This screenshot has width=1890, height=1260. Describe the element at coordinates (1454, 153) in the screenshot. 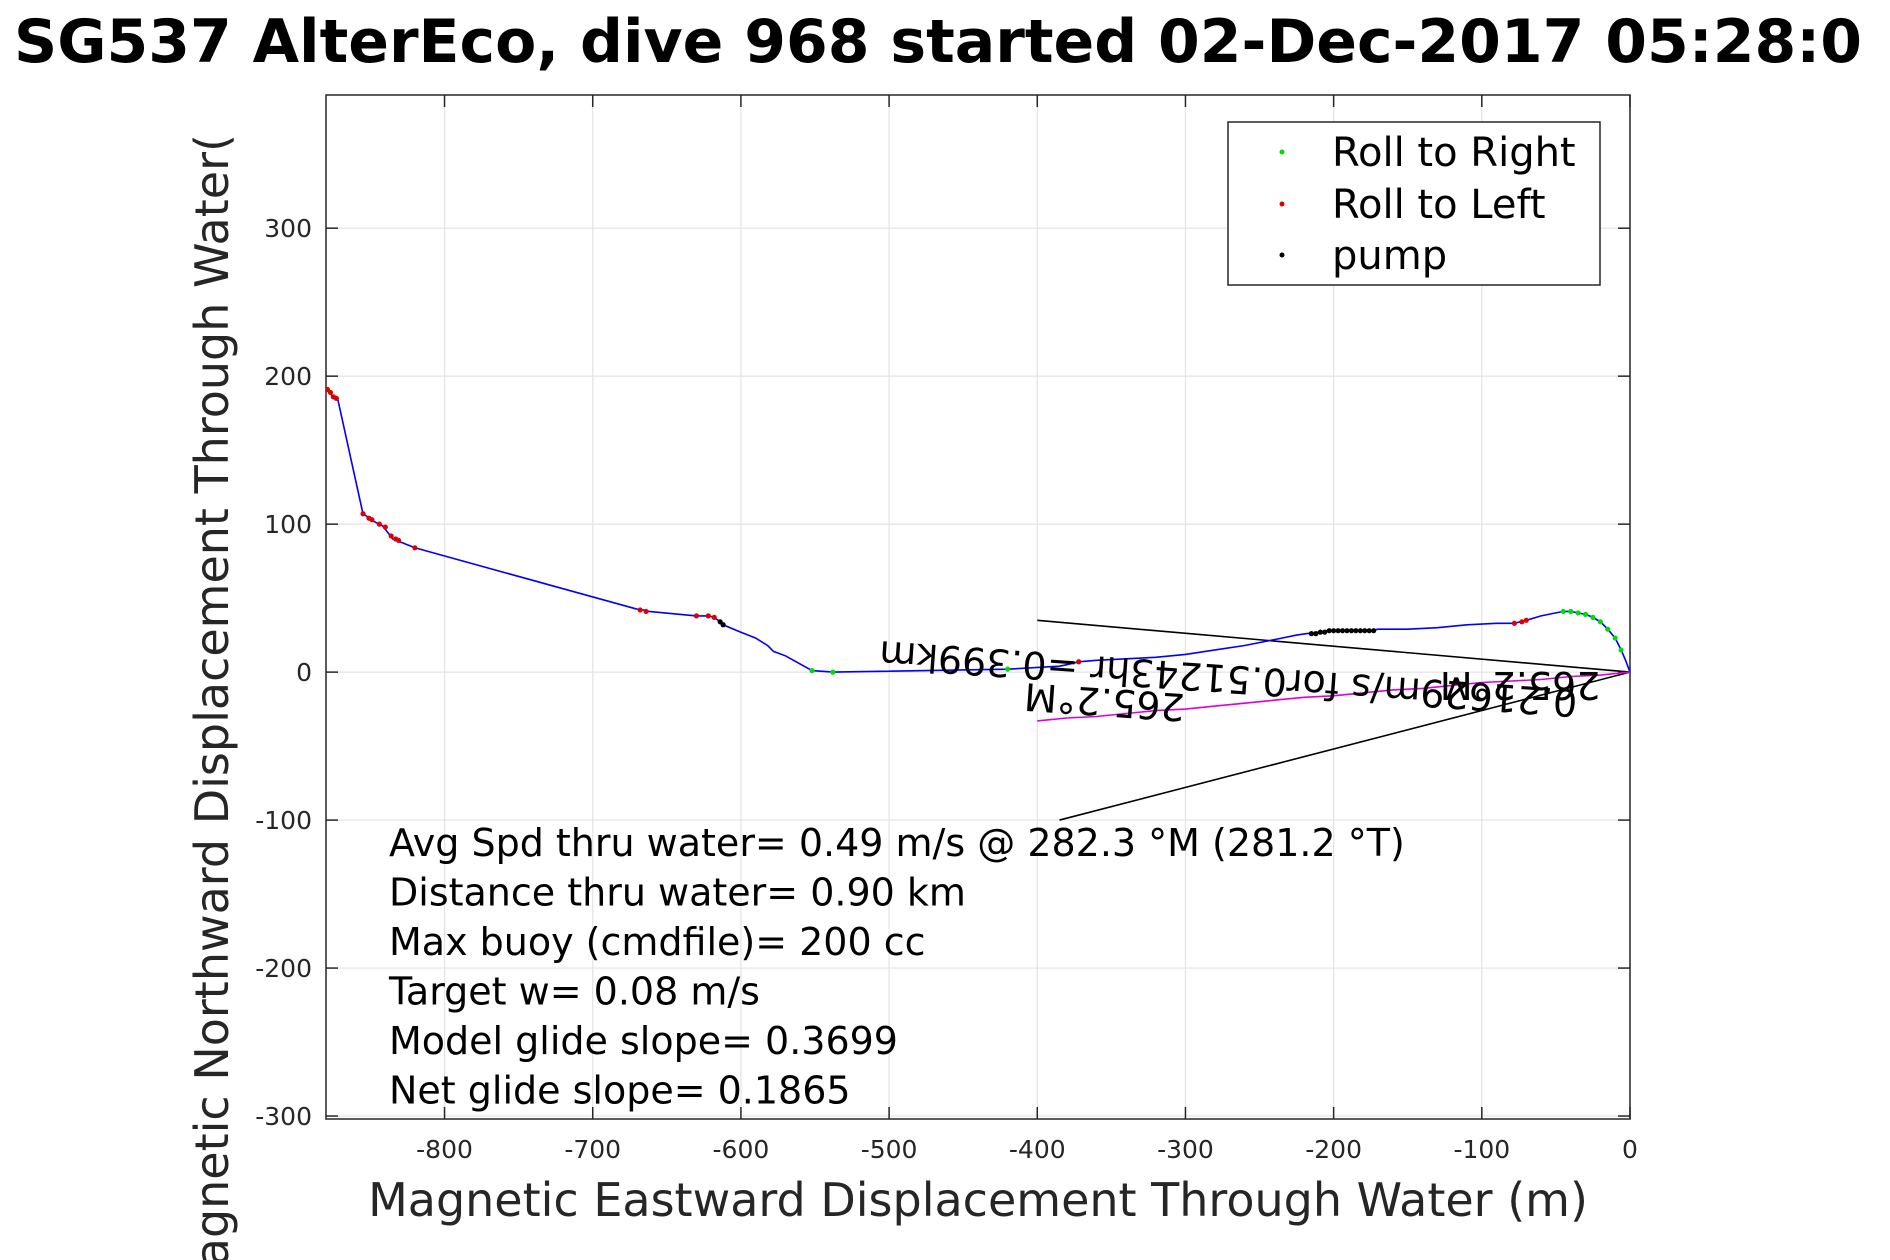

I see `legend-label-roll-right: Roll to Right` at that location.